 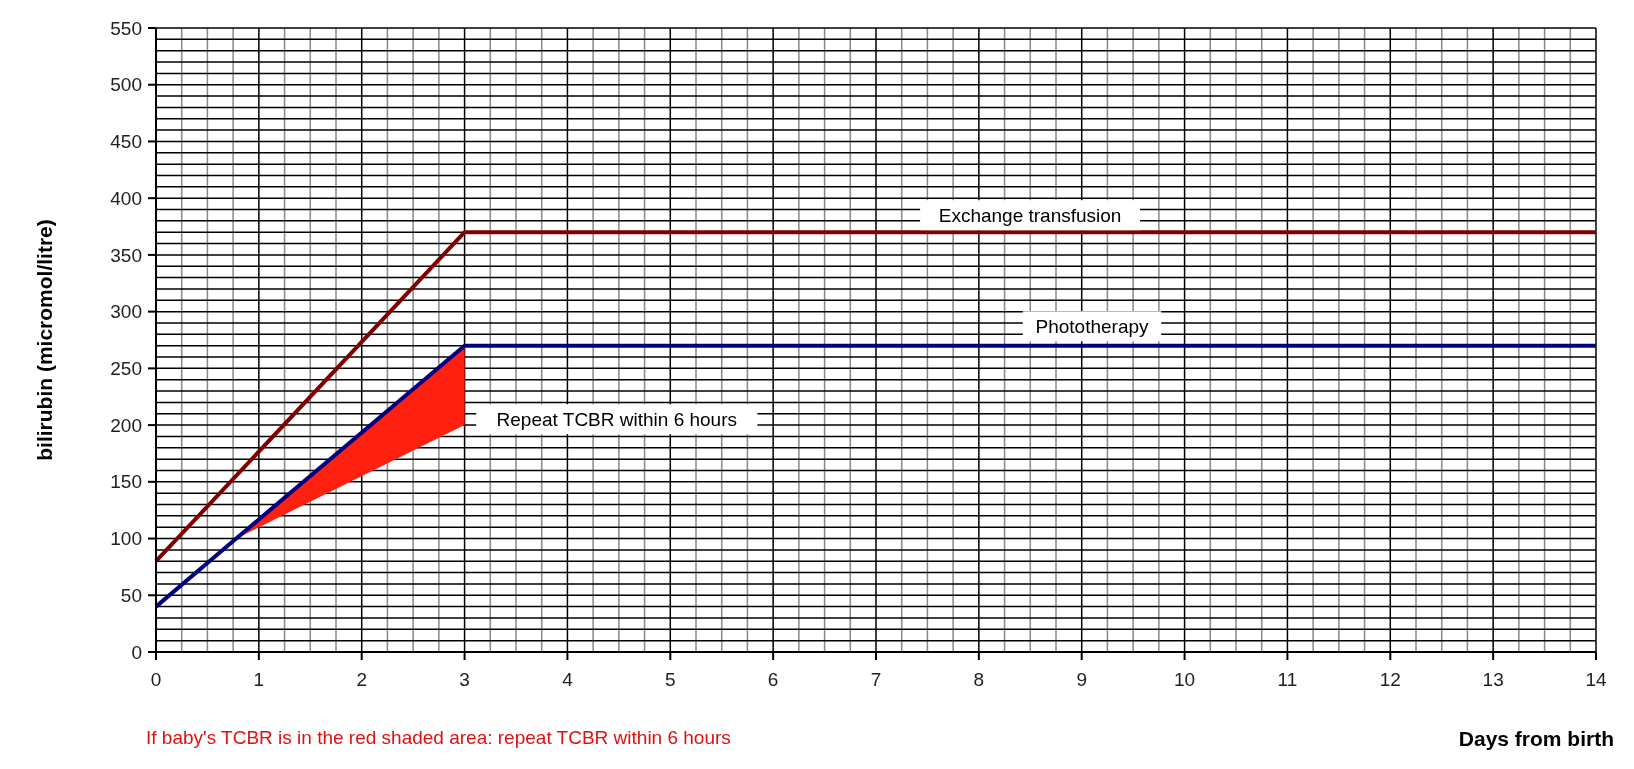 I want to click on y-tick-label: 50, so click(x=131, y=595).